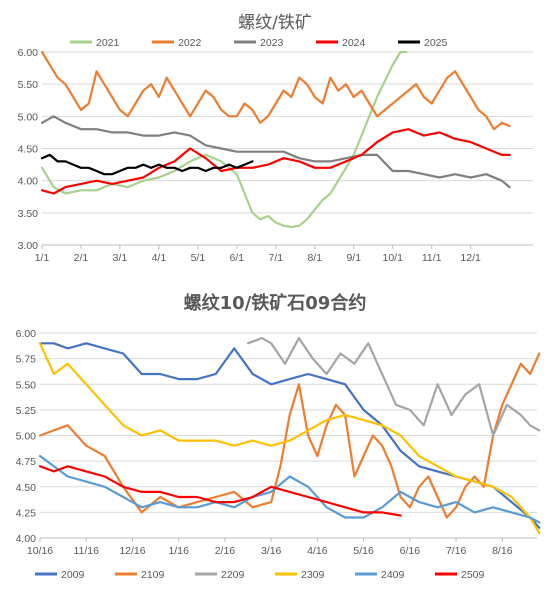  Describe the element at coordinates (432, 258) in the screenshot. I see `x-tick-label: 11/1` at that location.